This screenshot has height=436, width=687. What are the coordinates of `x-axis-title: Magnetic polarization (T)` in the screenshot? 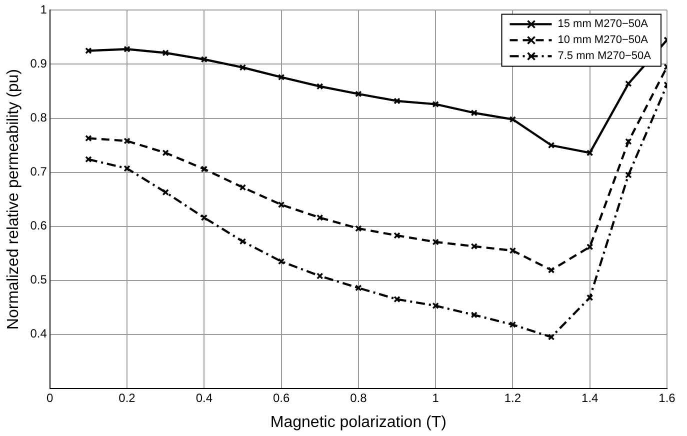 It's located at (358, 422).